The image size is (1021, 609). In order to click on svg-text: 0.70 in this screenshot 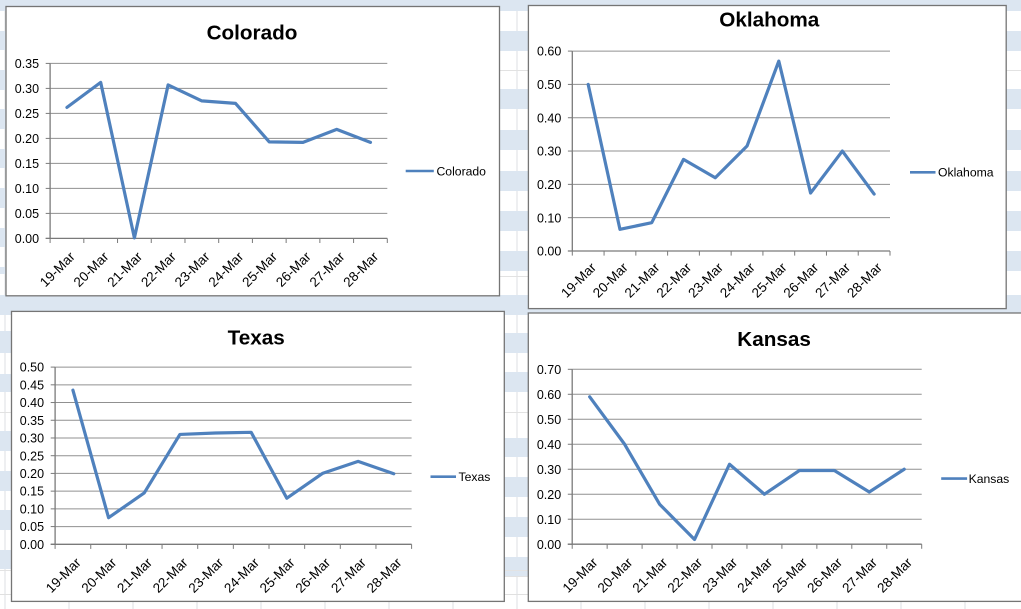, I will do `click(549, 370)`.